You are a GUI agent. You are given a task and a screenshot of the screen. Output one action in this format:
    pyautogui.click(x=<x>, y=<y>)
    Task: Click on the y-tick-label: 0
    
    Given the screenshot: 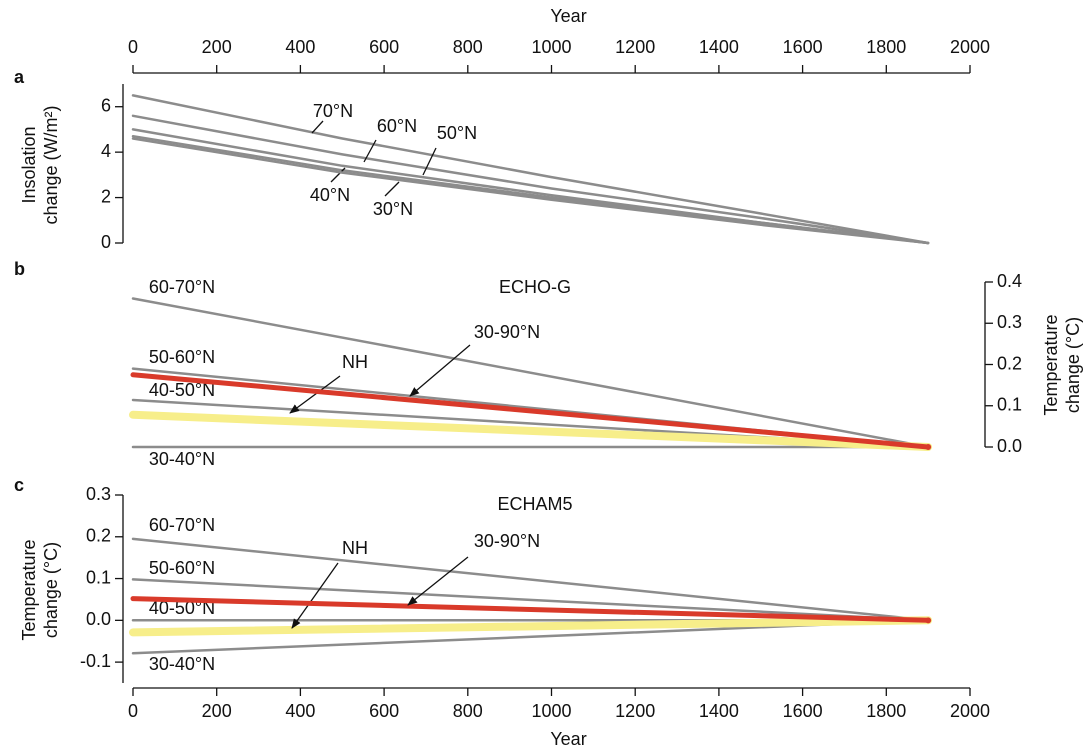 What is the action you would take?
    pyautogui.click(x=106, y=242)
    